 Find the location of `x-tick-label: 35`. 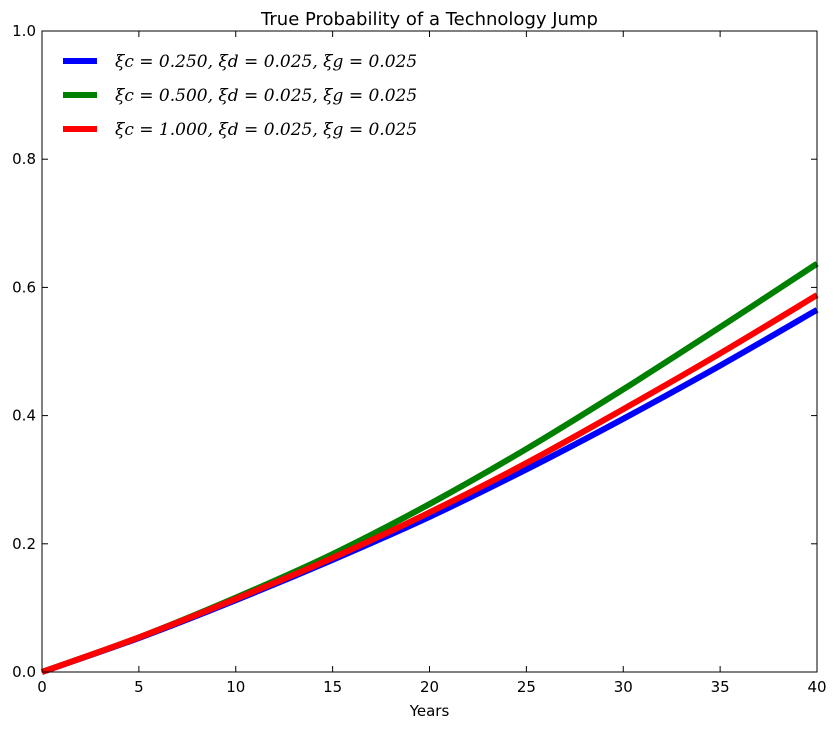

x-tick-label: 35 is located at coordinates (720, 687).